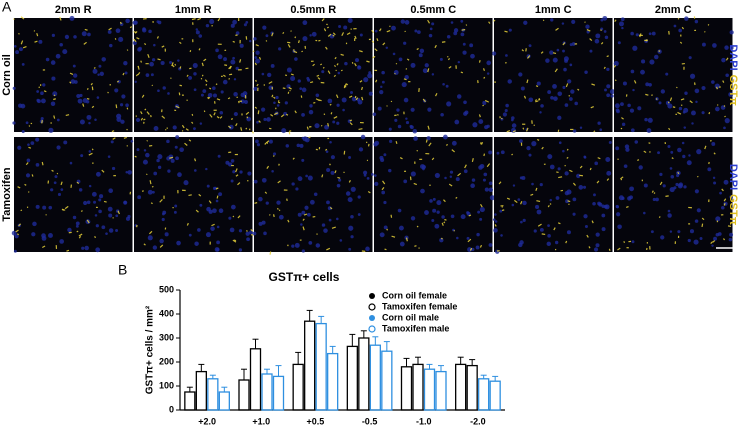 The height and width of the screenshot is (447, 740). What do you see at coordinates (410, 317) in the screenshot?
I see `legend-label: Corn oil male` at bounding box center [410, 317].